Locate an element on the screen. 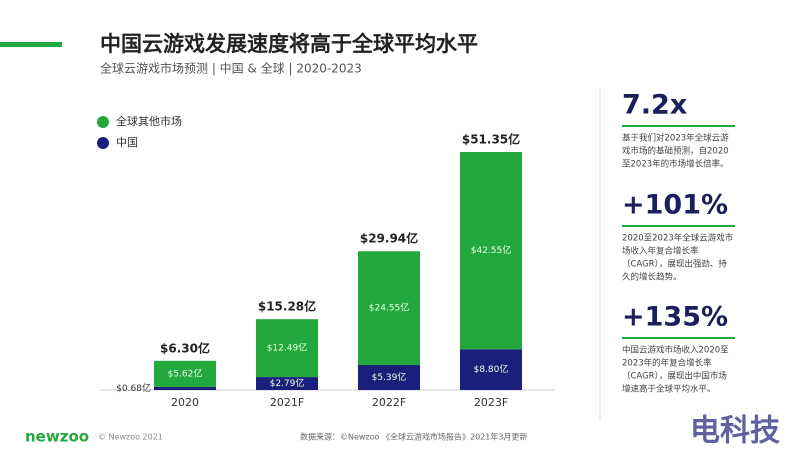 This screenshot has width=800, height=457. value-label: $24.55亿 is located at coordinates (389, 308).